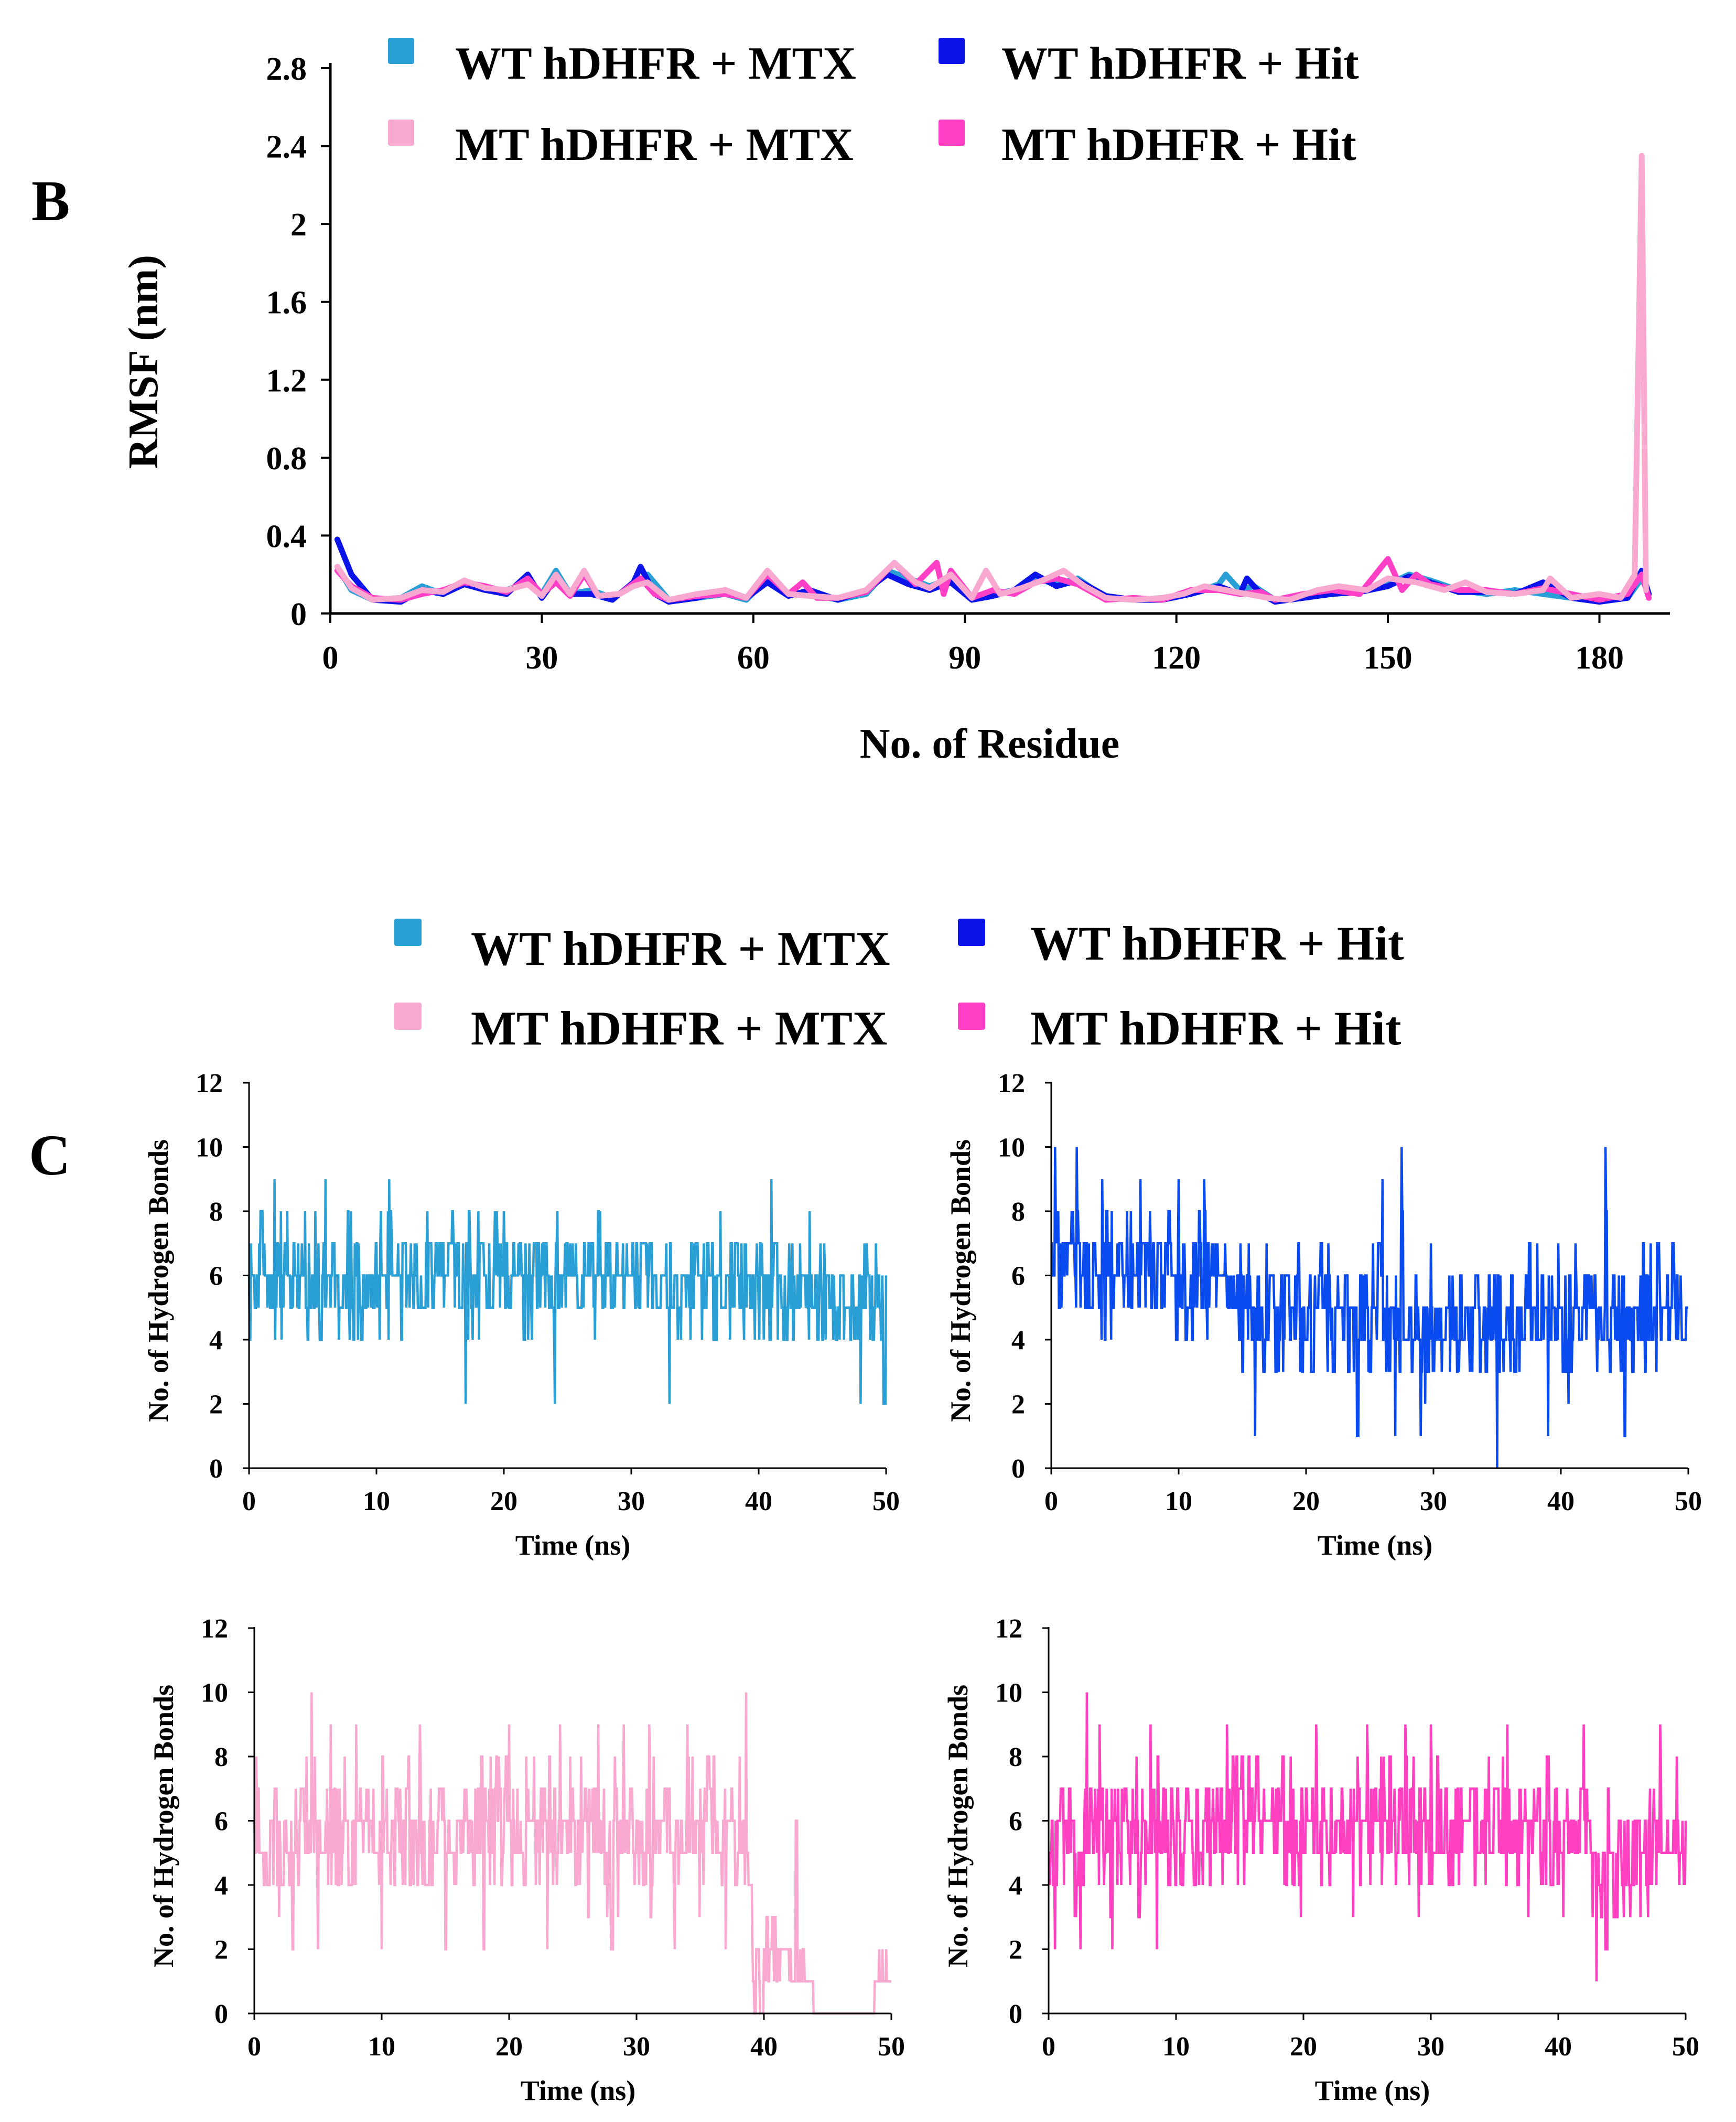 The width and height of the screenshot is (1736, 2122). Describe the element at coordinates (1367, 1837) in the screenshot. I see `hbond-series-mt-hdhfr-hit` at that location.